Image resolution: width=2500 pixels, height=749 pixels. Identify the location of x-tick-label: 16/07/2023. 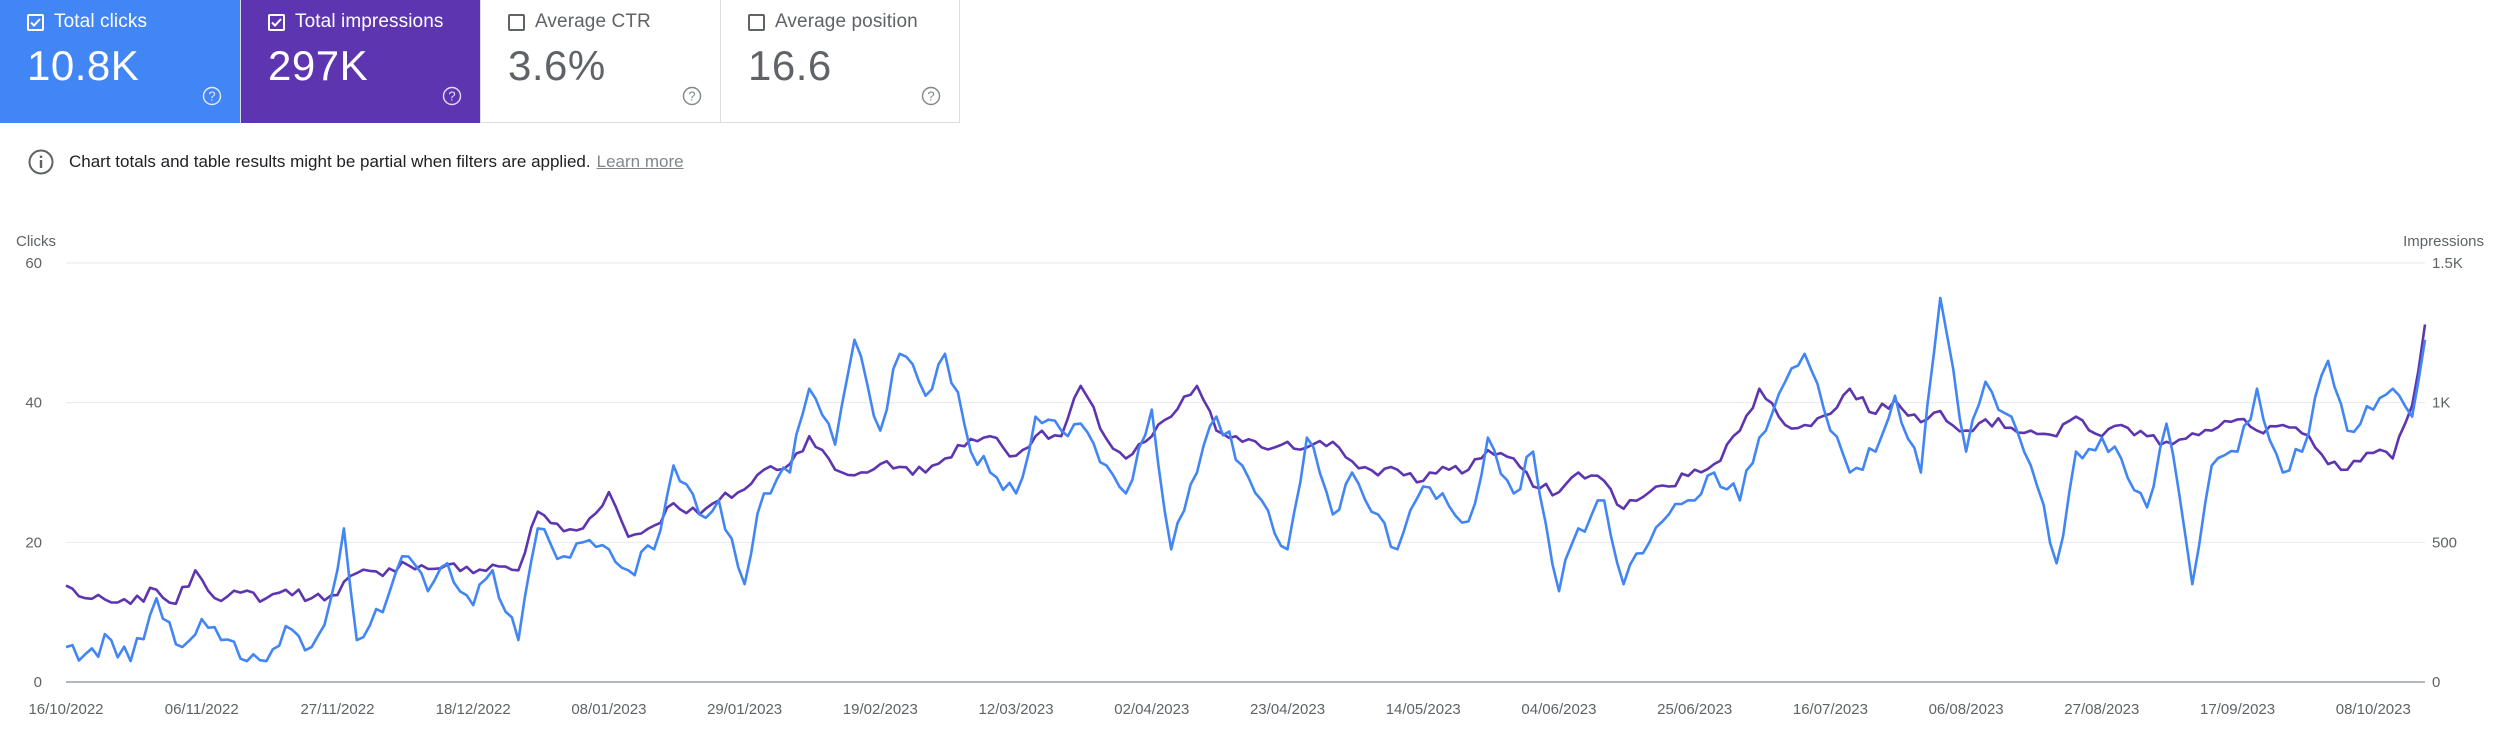
(1830, 709).